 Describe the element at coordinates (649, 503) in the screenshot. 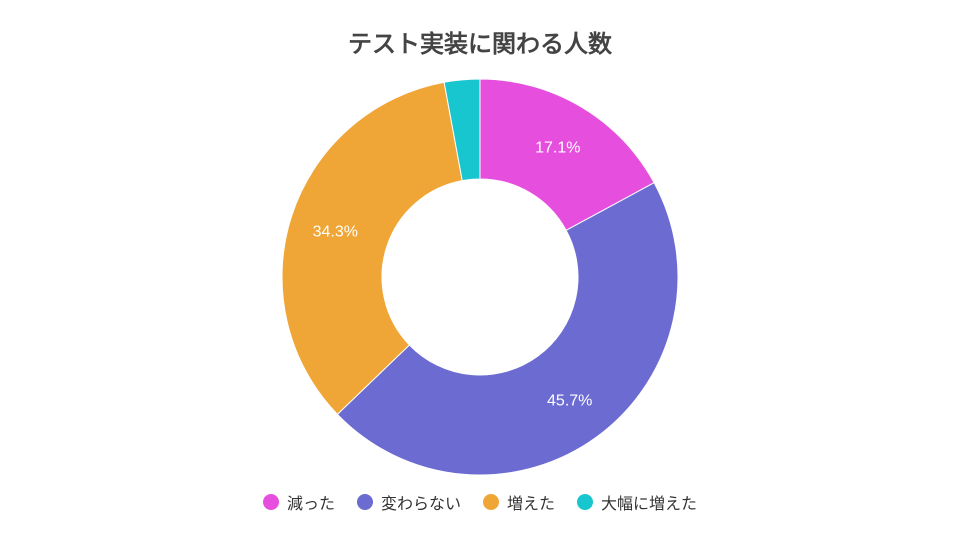

I see `legend-label: 大幅に増えた` at that location.